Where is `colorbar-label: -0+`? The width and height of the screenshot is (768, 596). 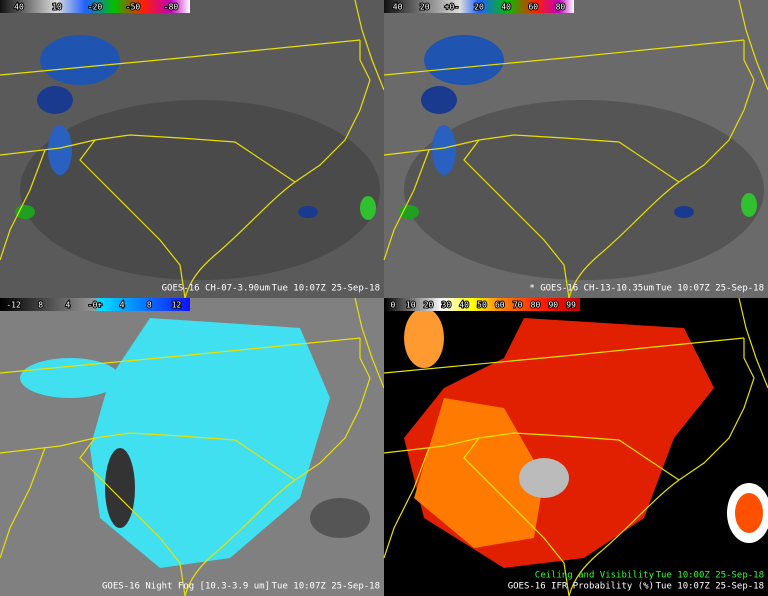 colorbar-label: -0+ is located at coordinates (95, 305).